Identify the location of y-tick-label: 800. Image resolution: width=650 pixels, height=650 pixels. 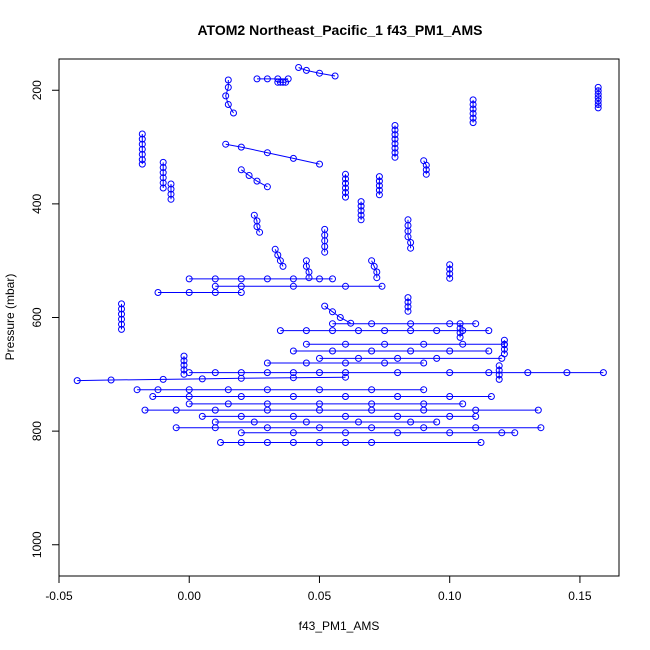
(37, 431).